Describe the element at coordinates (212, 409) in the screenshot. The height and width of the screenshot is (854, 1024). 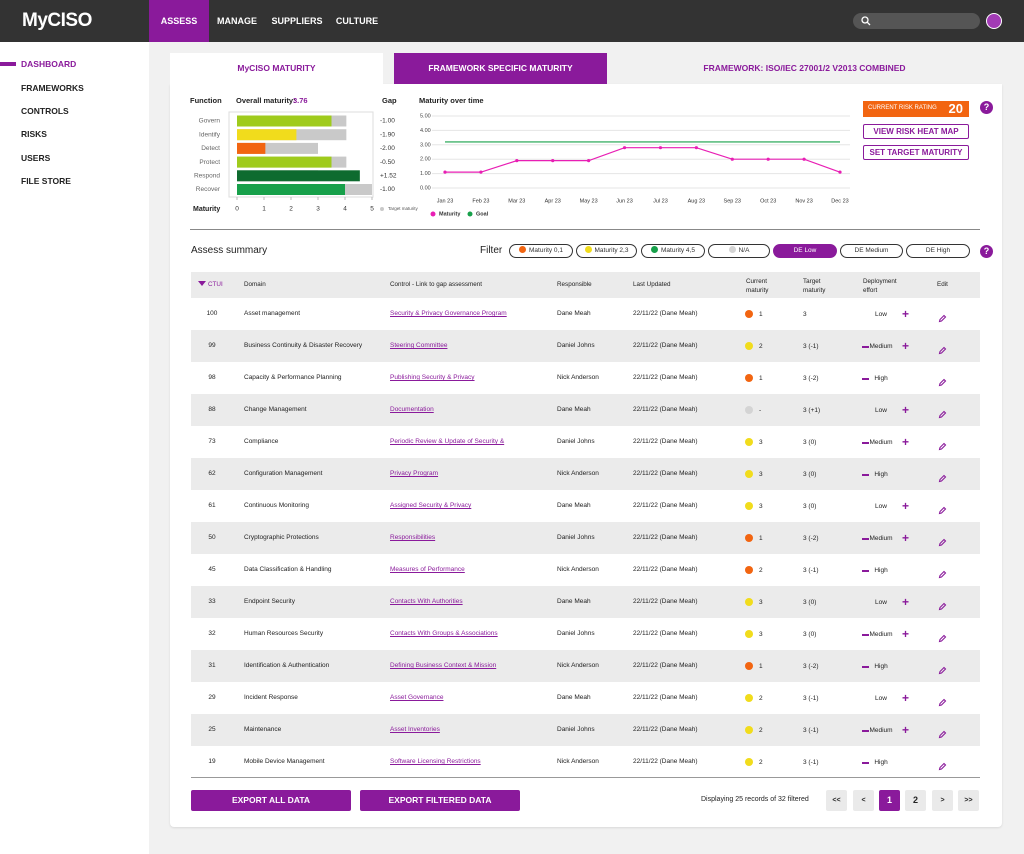
I see `ctui: 88` at that location.